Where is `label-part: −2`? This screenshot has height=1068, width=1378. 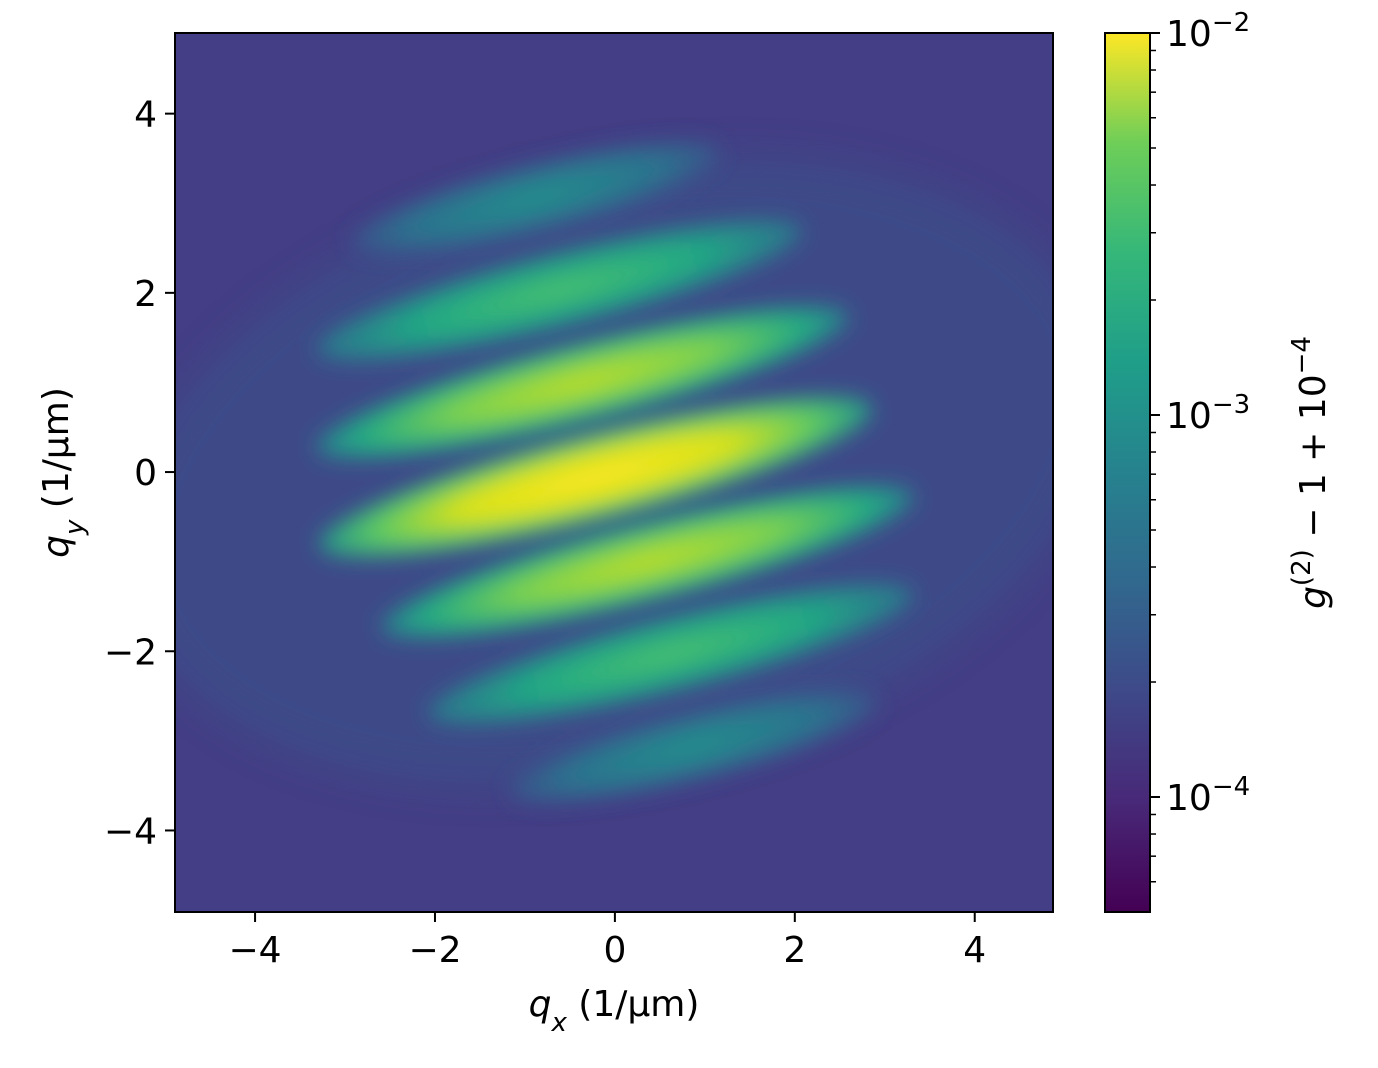
label-part: −2 is located at coordinates (1231, 23).